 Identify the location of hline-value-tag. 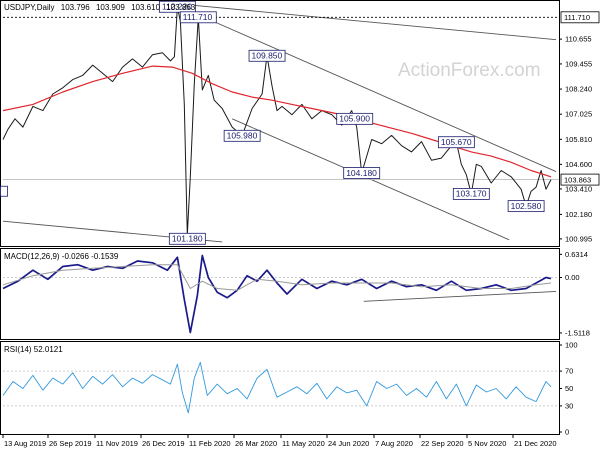
(580, 17).